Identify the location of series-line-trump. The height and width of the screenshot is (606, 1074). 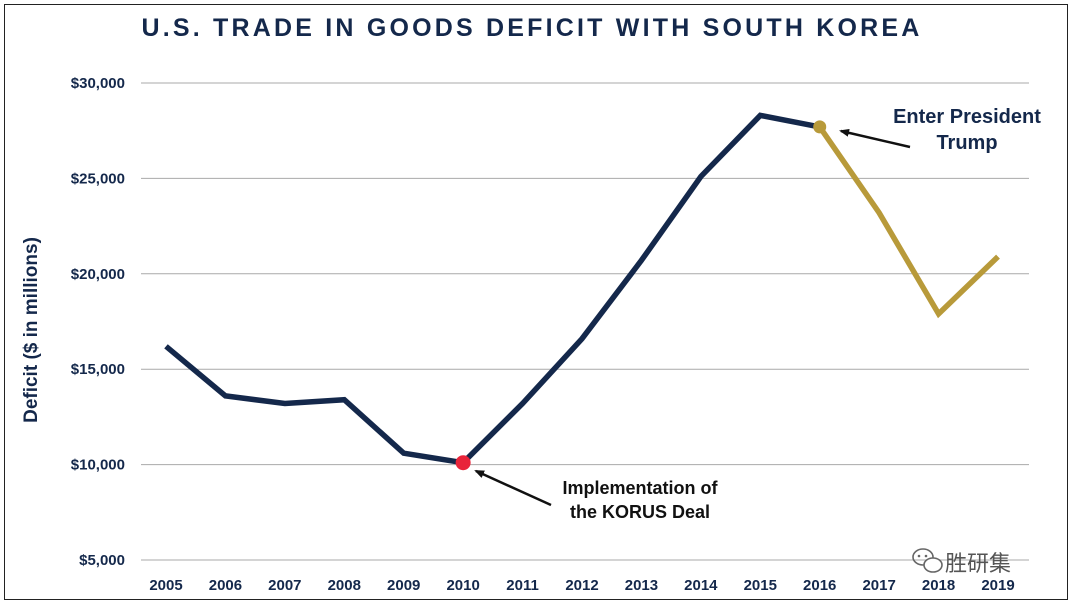
(908, 222).